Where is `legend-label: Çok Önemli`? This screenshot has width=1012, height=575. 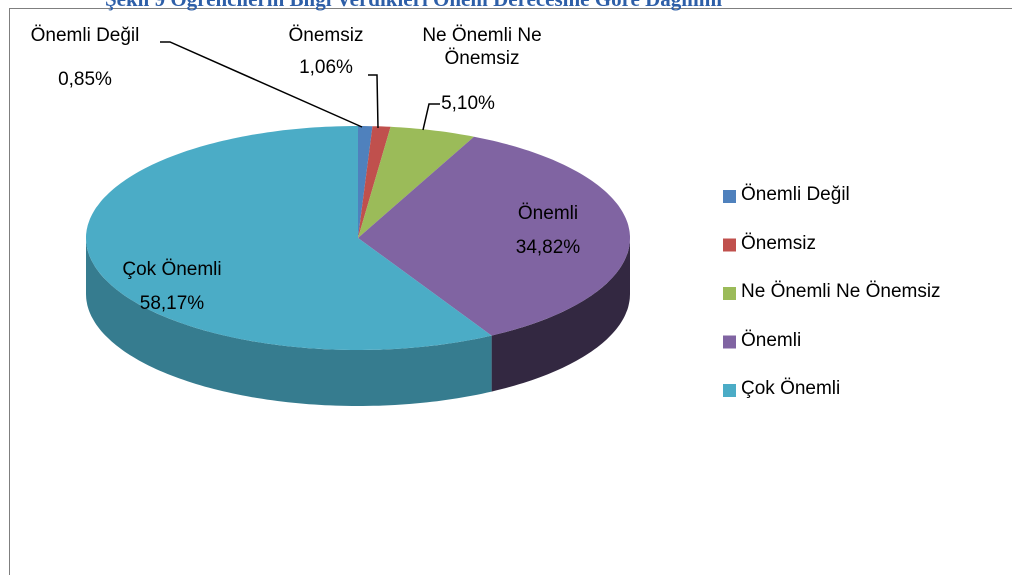 legend-label: Çok Önemli is located at coordinates (791, 388).